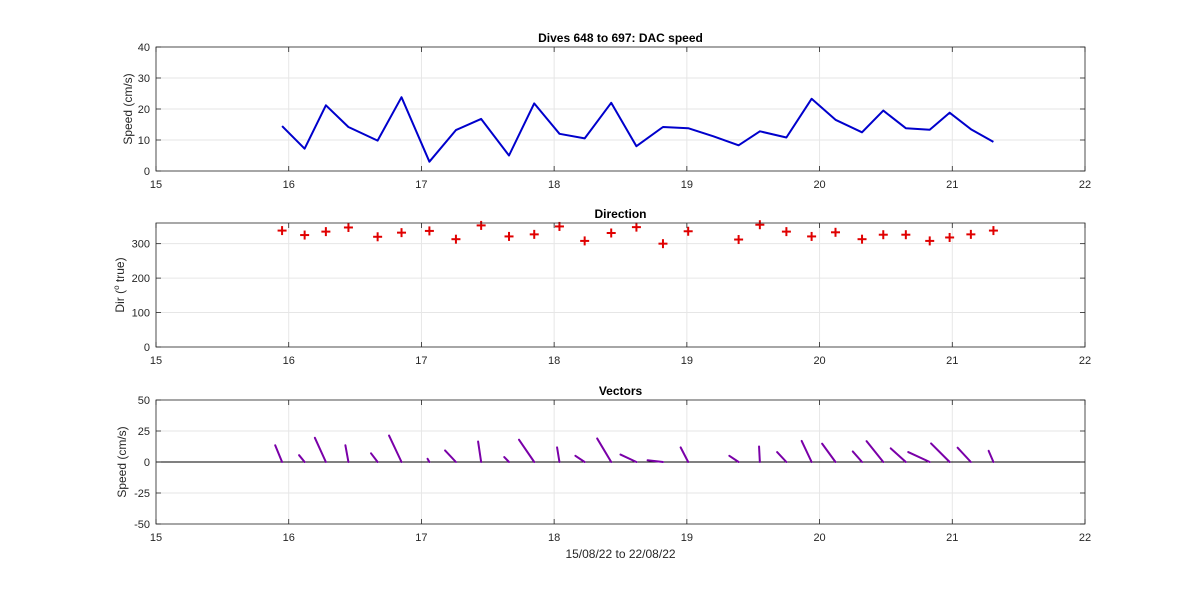  What do you see at coordinates (1085, 538) in the screenshot?
I see `vectors-xtick-label: 22` at bounding box center [1085, 538].